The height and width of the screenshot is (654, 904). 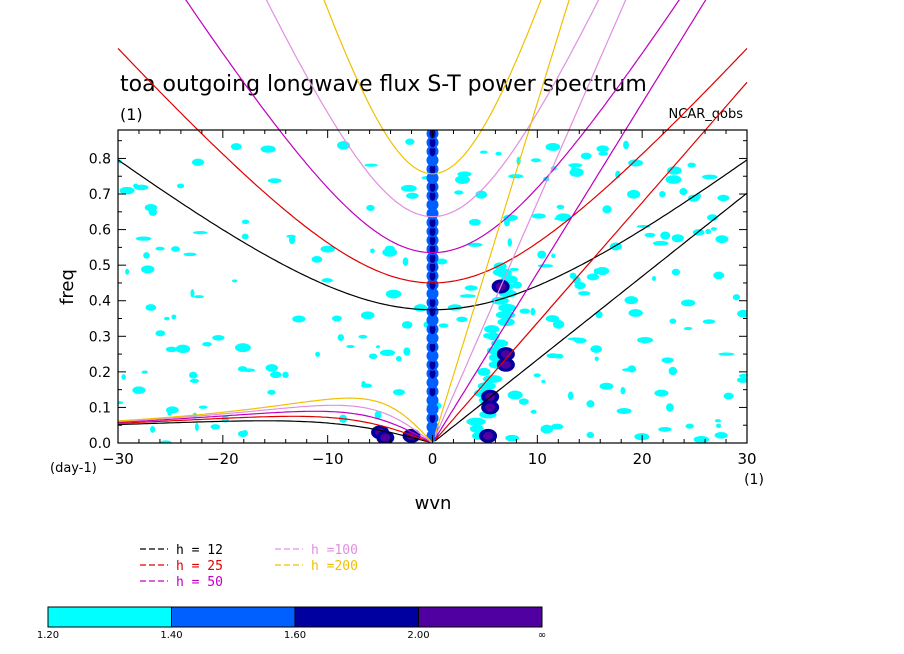 I want to click on kelvin-curve, so click(x=591, y=317).